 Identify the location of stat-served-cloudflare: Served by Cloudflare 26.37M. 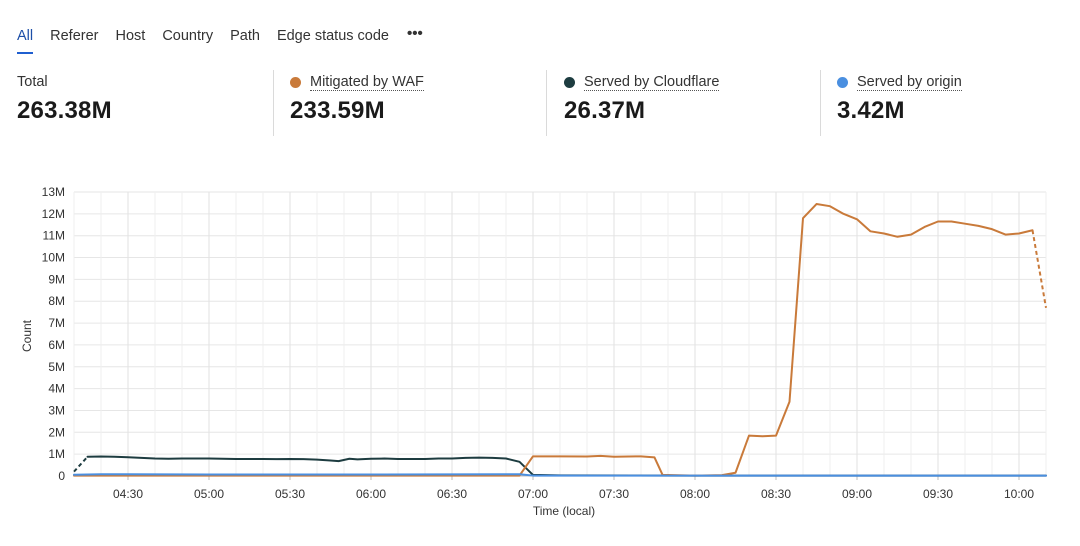
(633, 103).